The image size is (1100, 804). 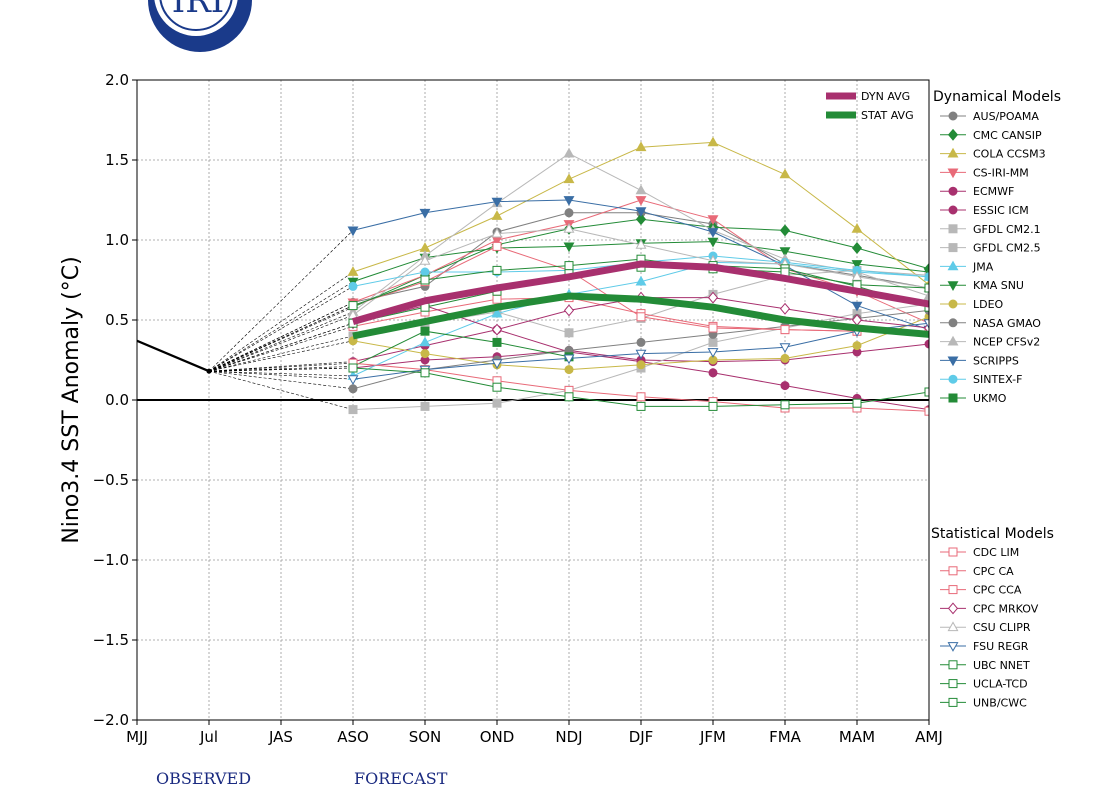 I want to click on point-ldeo-djf, so click(x=641, y=365).